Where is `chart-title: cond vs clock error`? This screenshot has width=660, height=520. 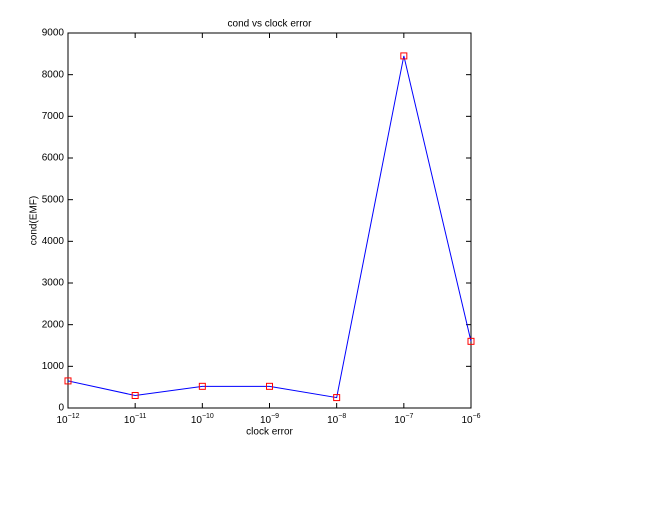
chart-title: cond vs clock error is located at coordinates (270, 24).